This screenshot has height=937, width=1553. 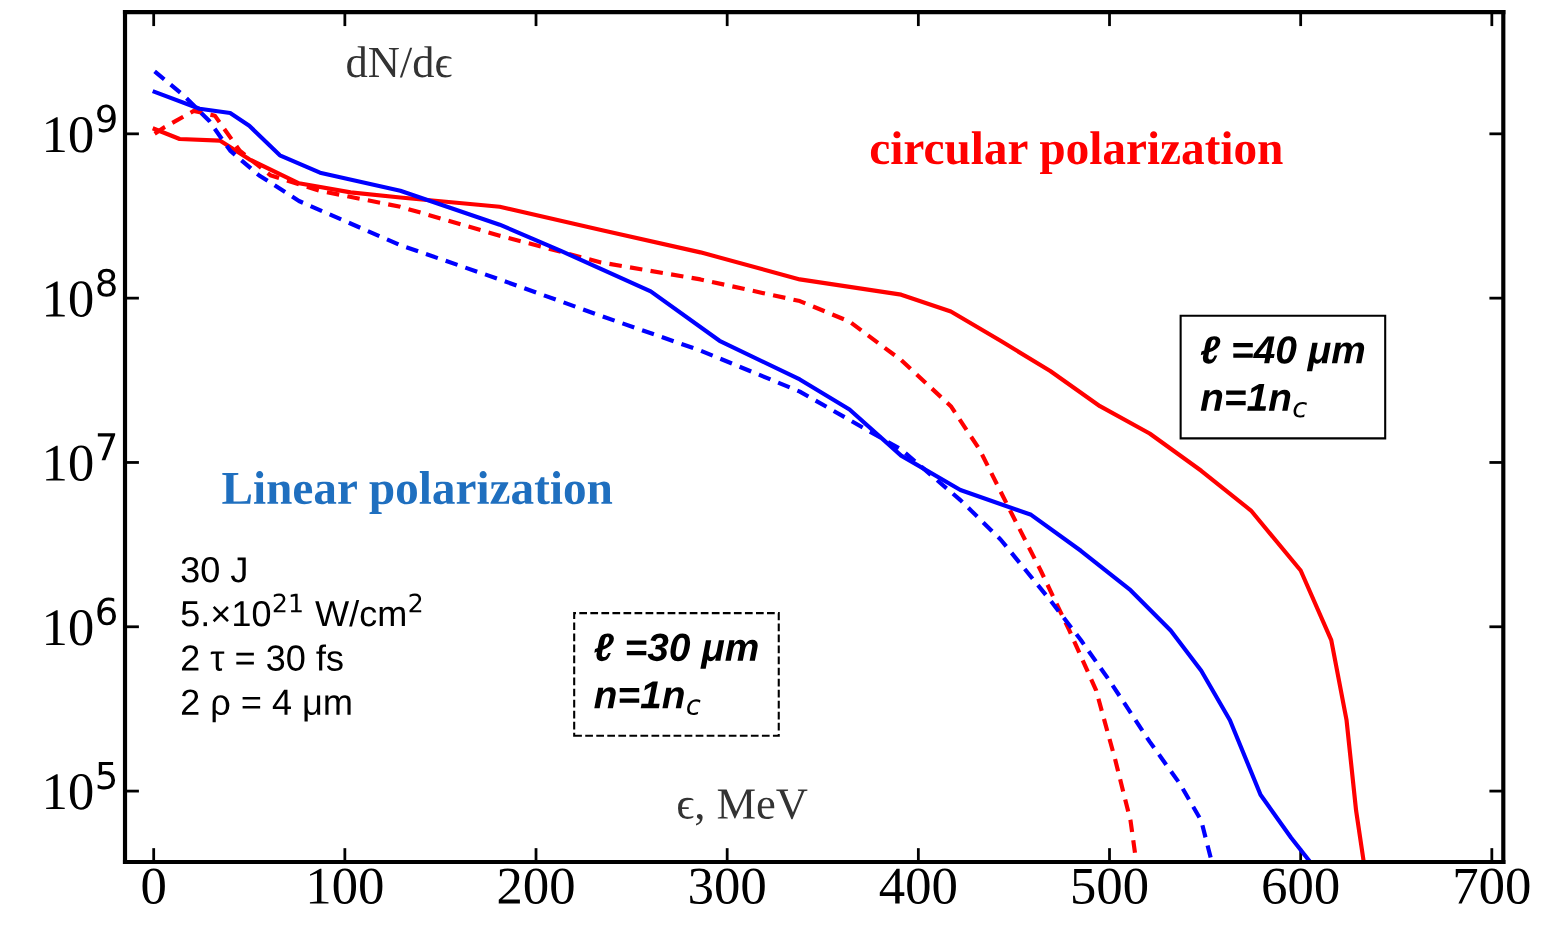 What do you see at coordinates (1282, 377) in the screenshot?
I see `annotation: ℓ =40 μm n=1n$_{c}$` at bounding box center [1282, 377].